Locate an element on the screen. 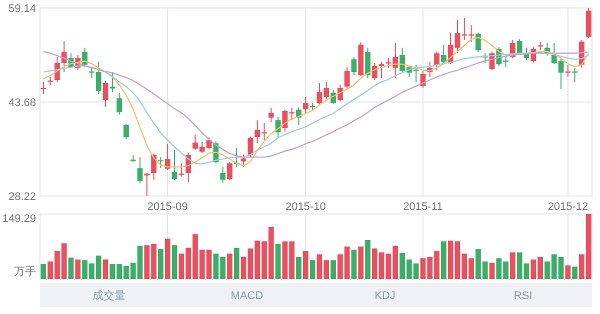 Image resolution: width=600 pixels, height=314 pixels. text: RSI is located at coordinates (523, 296).